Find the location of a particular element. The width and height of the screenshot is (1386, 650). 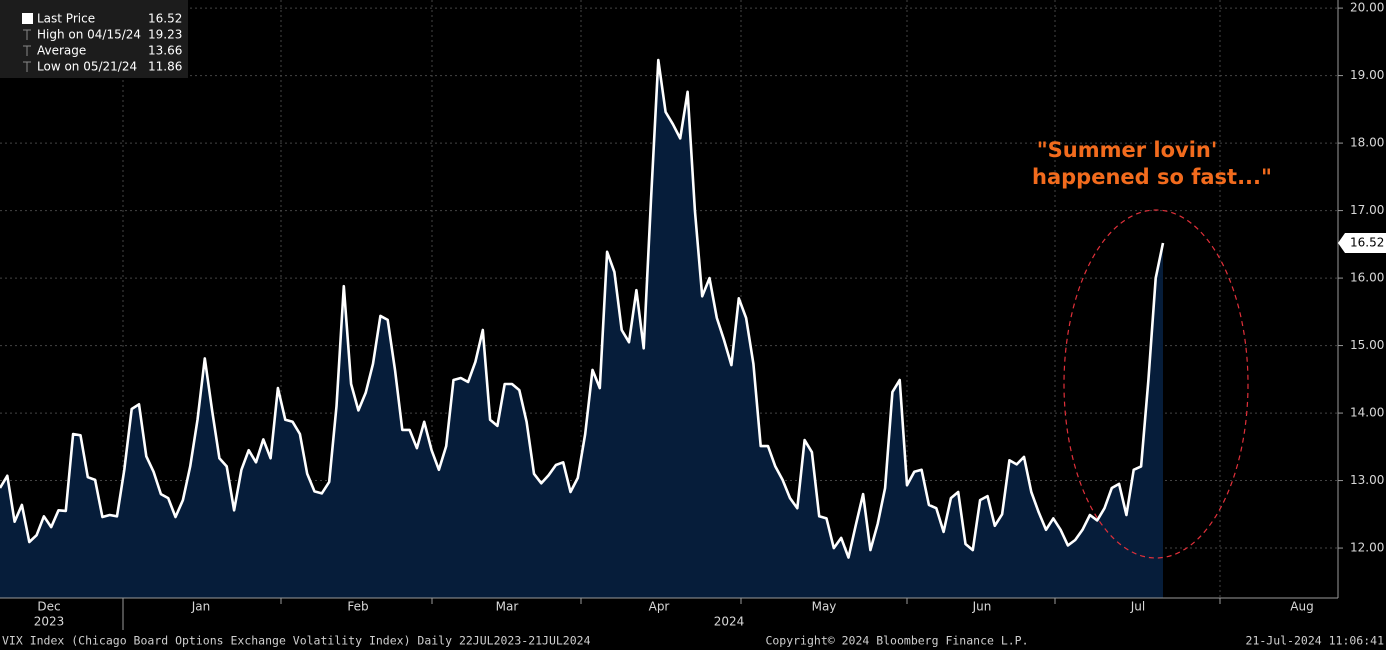

legend-swatch is located at coordinates (27, 18).